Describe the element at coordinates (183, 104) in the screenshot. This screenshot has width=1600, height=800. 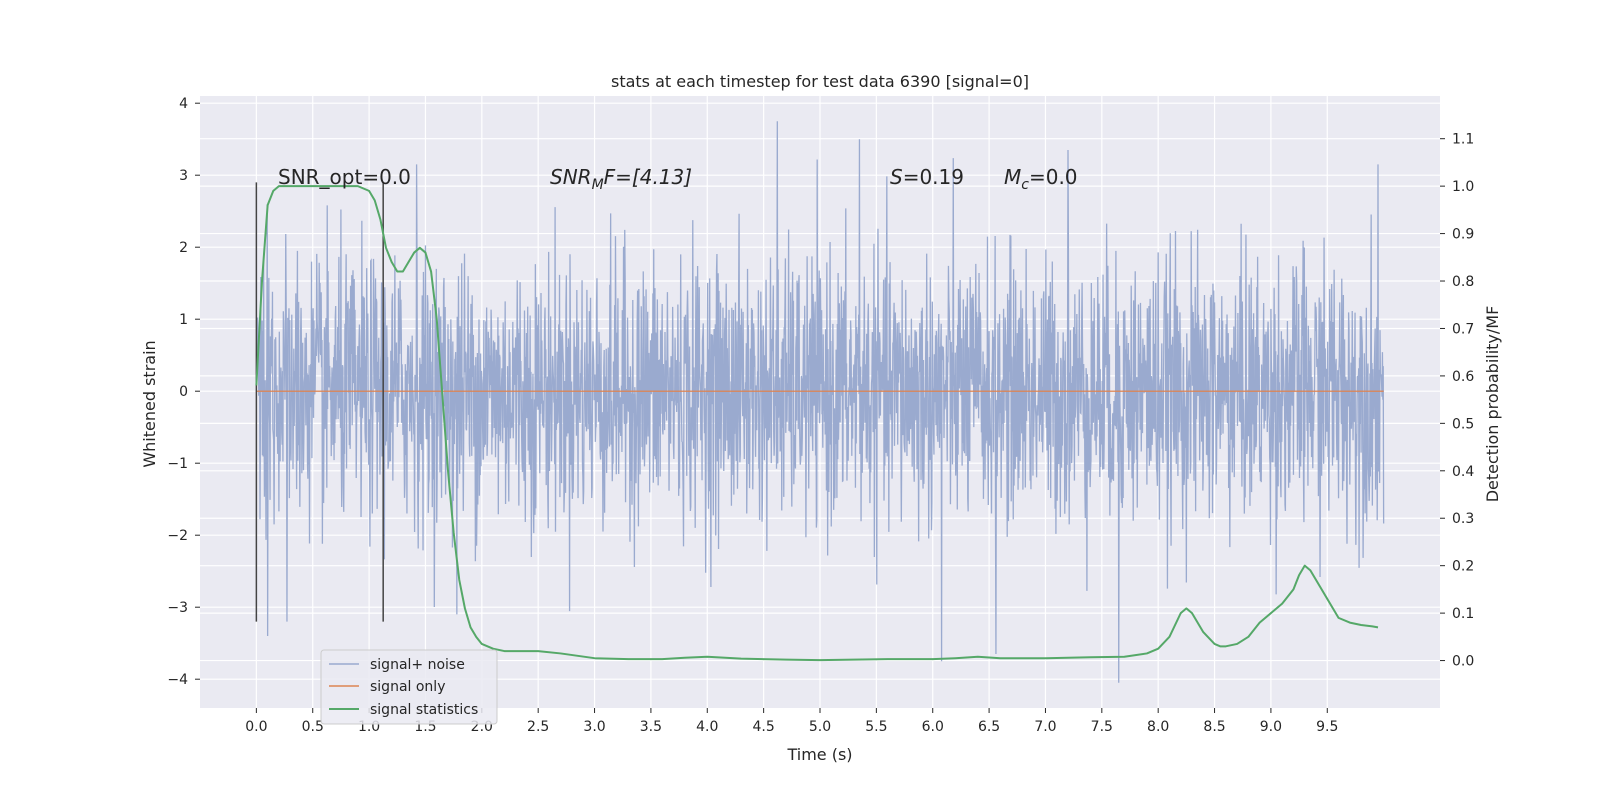
I see `y-tick-label: 4` at that location.